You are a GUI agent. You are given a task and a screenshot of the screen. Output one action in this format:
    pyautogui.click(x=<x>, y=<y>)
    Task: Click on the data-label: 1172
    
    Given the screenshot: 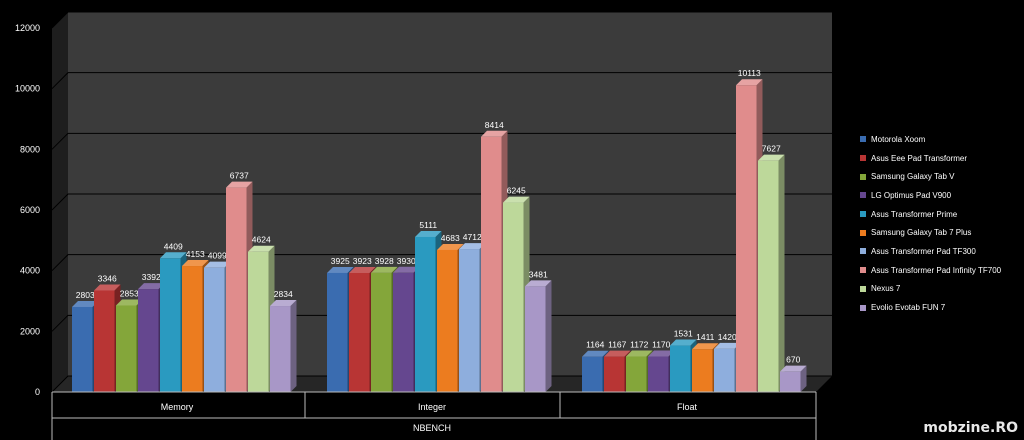 What is the action you would take?
    pyautogui.click(x=639, y=344)
    